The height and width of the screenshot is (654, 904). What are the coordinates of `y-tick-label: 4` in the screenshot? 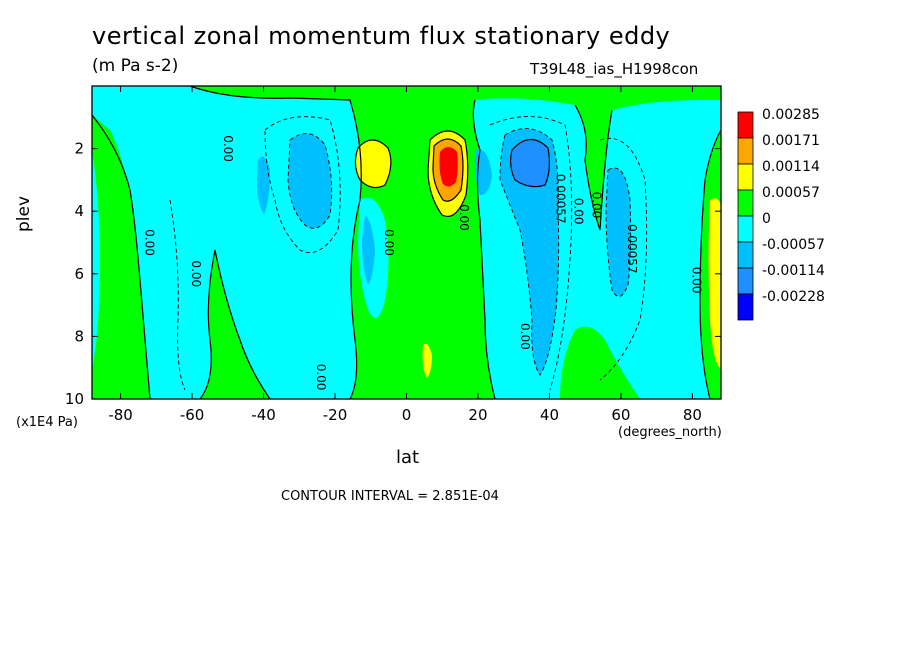 It's located at (79, 211).